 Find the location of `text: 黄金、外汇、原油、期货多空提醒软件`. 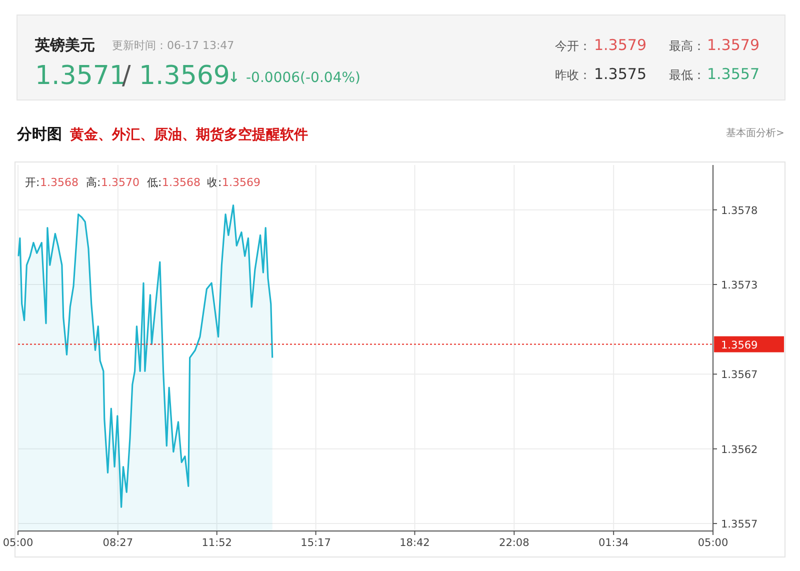

text: 黄金、外汇、原油、期货多空提醒软件 is located at coordinates (188, 134).